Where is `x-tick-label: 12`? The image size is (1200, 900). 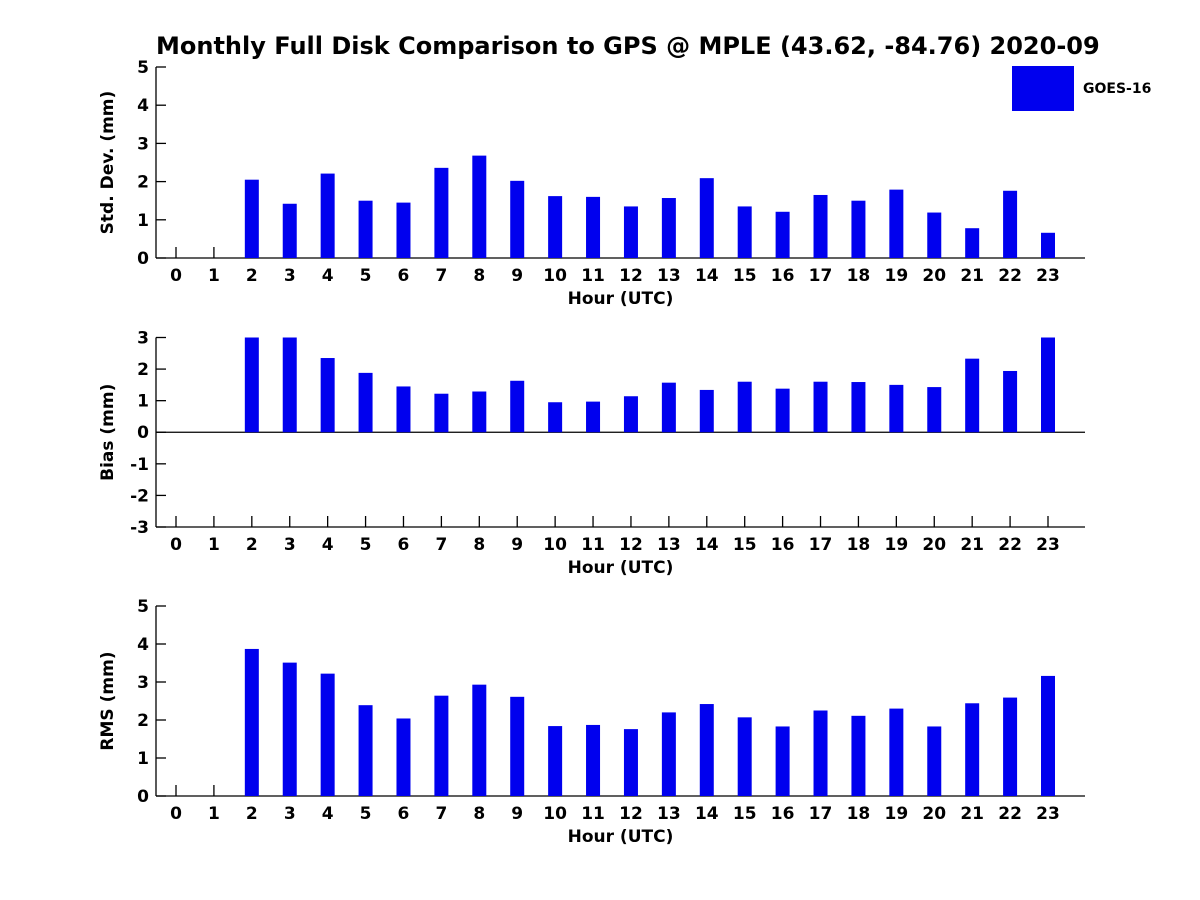
x-tick-label: 12 is located at coordinates (631, 545).